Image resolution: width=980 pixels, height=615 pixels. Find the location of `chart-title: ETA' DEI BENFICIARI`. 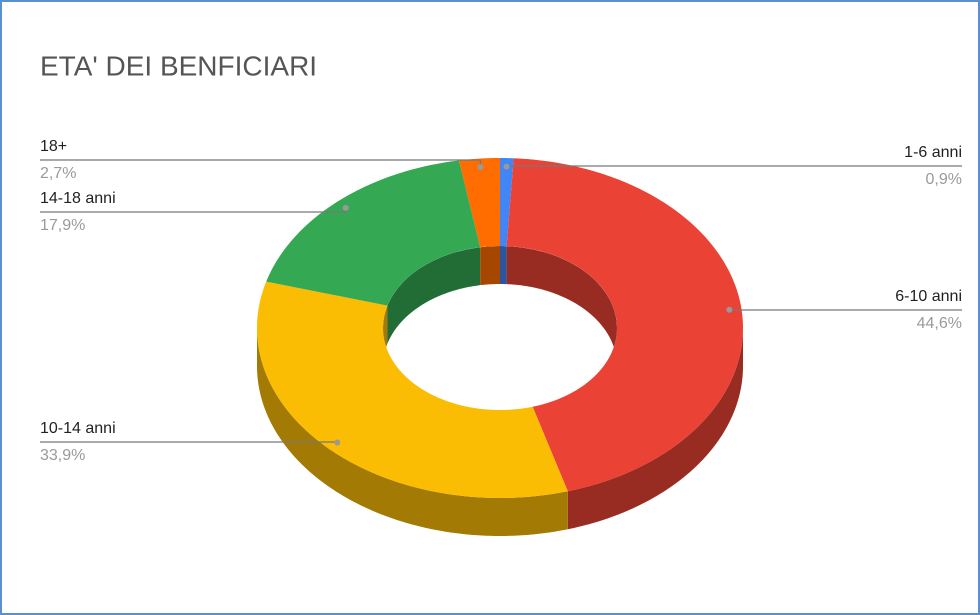

chart-title: ETA' DEI BENFICIARI is located at coordinates (178, 65).